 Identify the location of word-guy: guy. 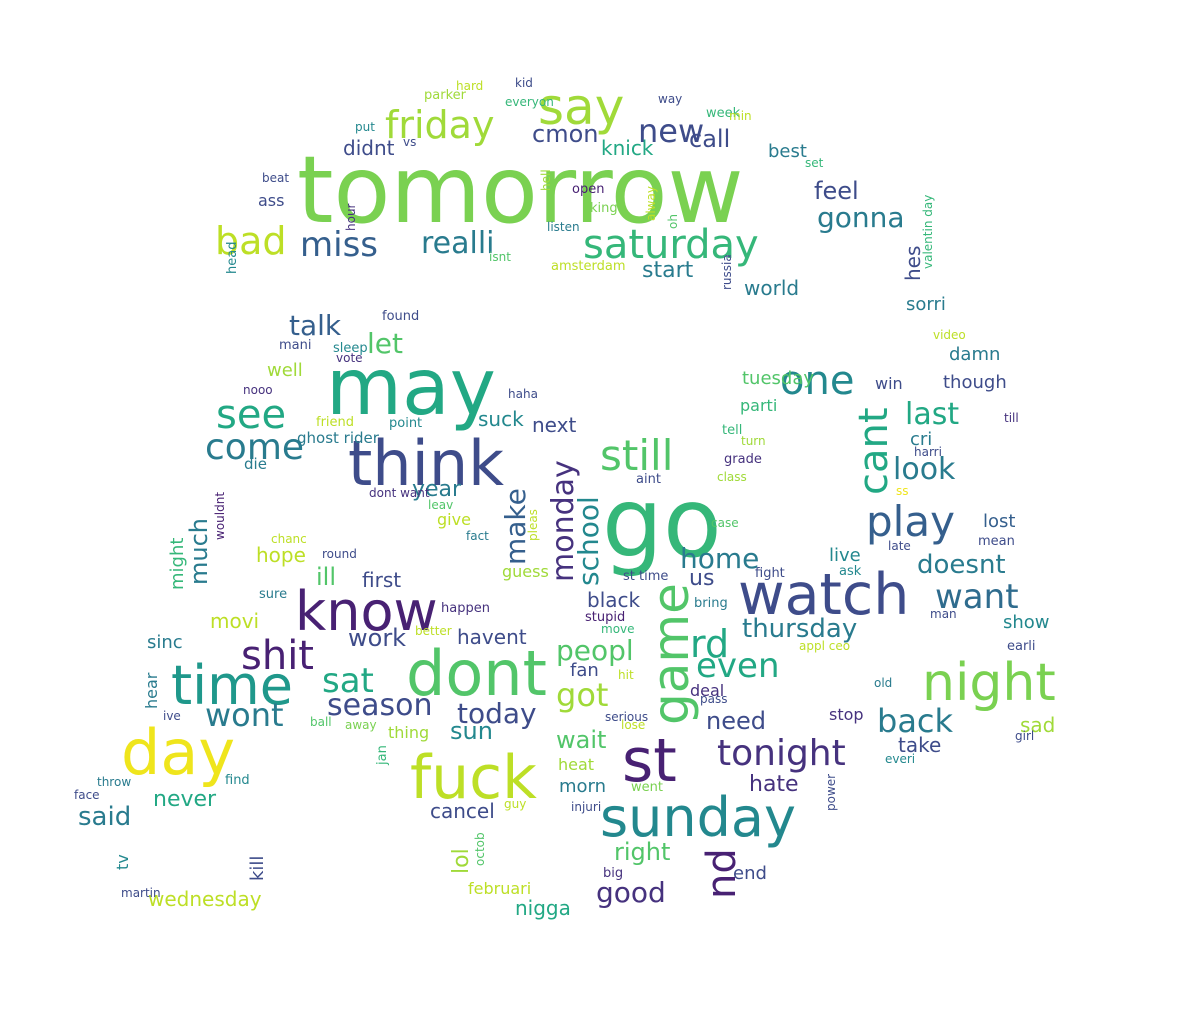
(515, 804).